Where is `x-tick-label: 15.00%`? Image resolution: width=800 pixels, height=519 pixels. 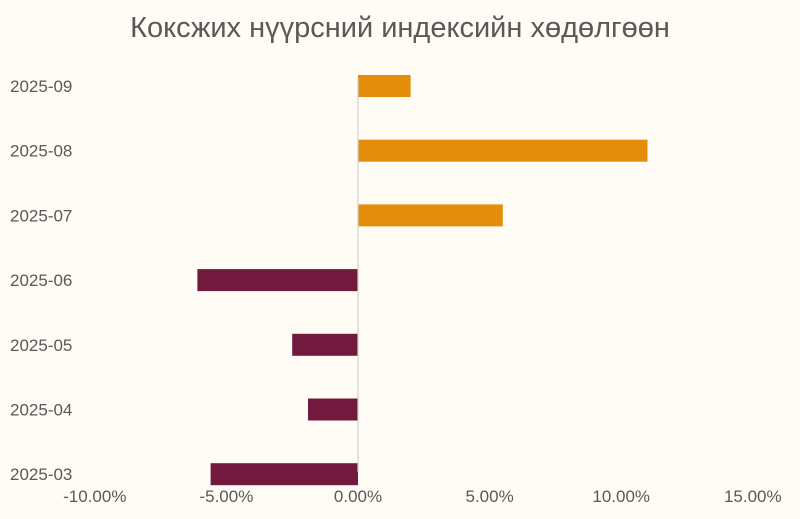
x-tick-label: 15.00% is located at coordinates (753, 496).